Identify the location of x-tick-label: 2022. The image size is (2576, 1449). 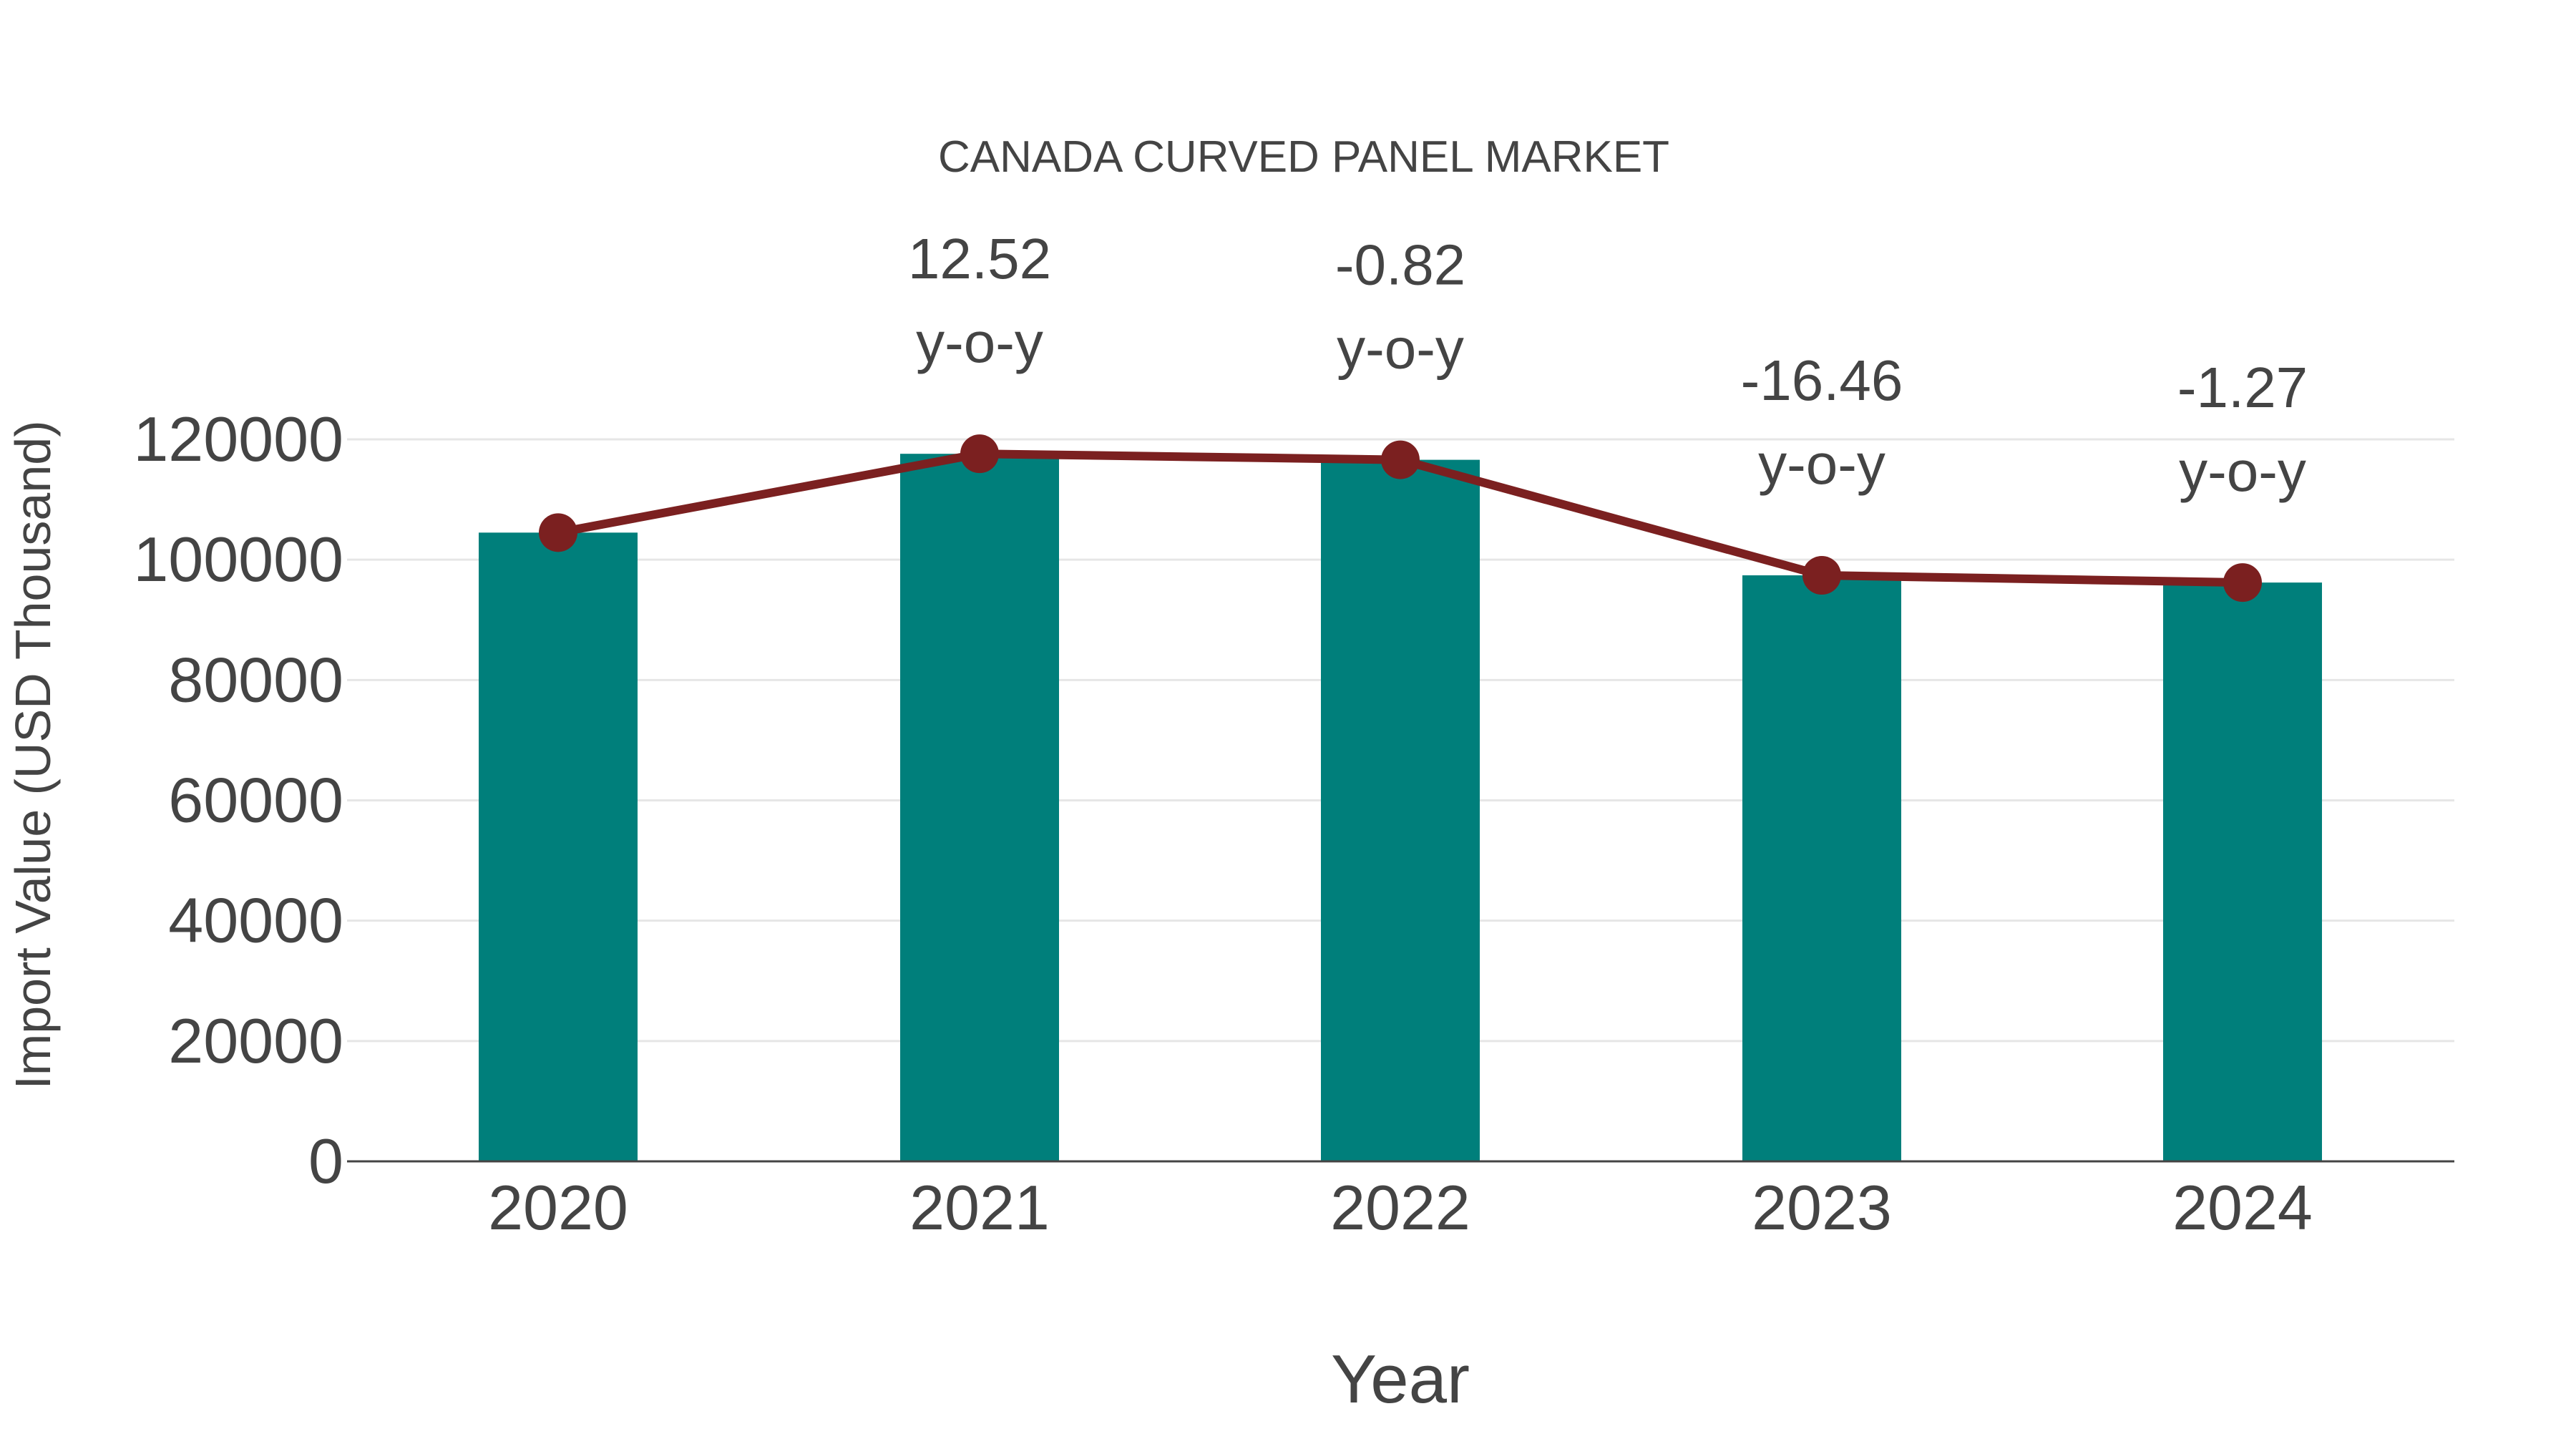
(1400, 1207).